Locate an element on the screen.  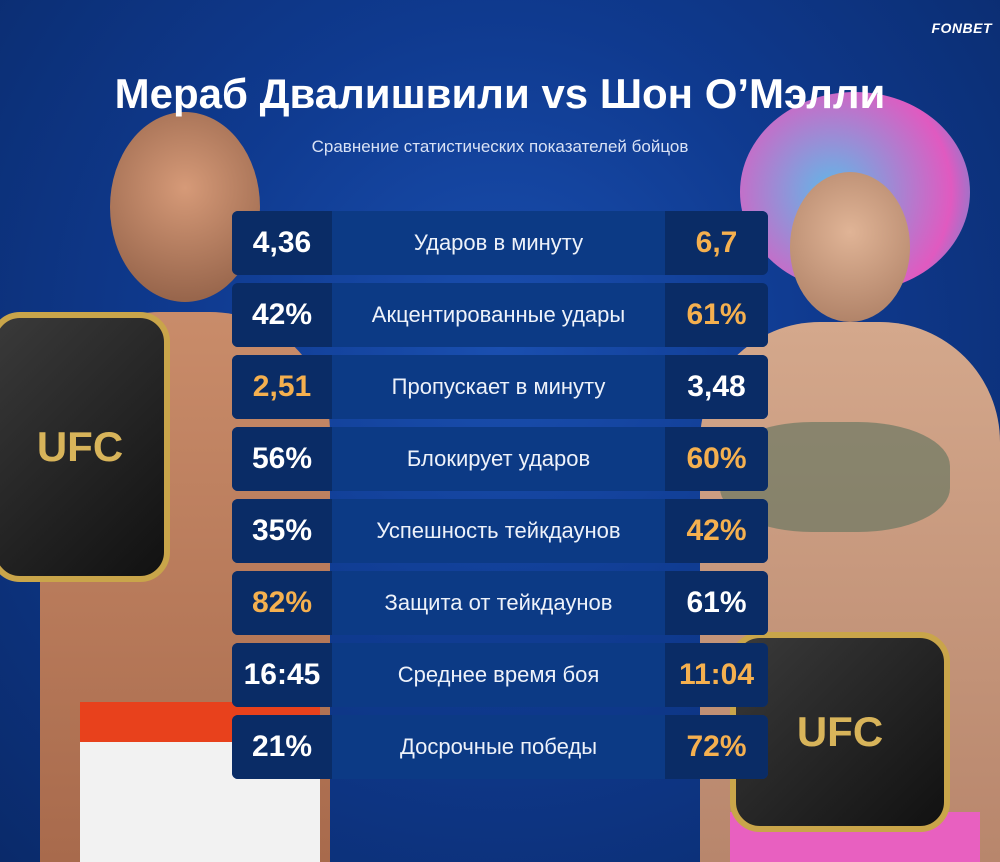
right-value: 11:04 is located at coordinates (716, 675).